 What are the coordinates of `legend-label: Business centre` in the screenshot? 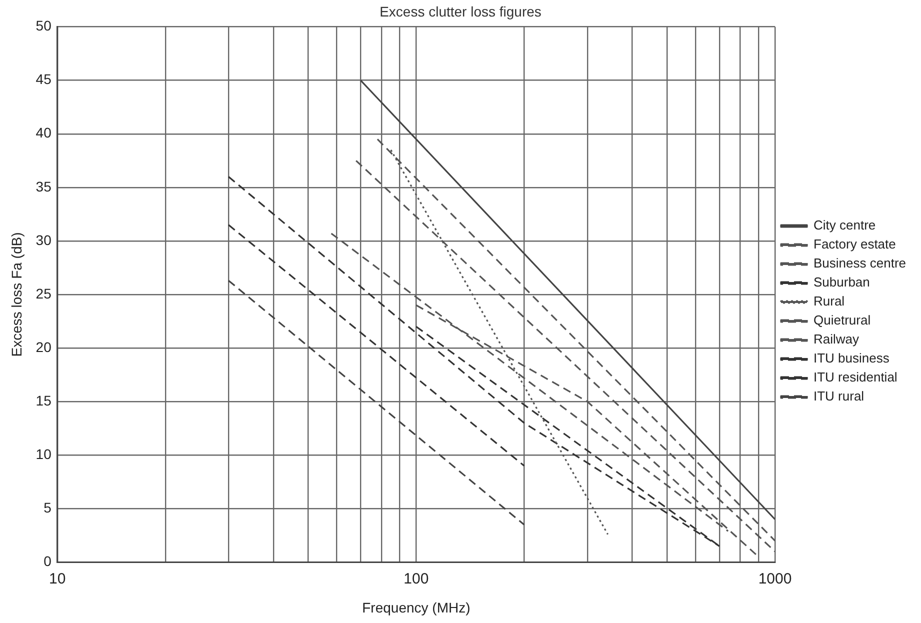 It's located at (860, 263).